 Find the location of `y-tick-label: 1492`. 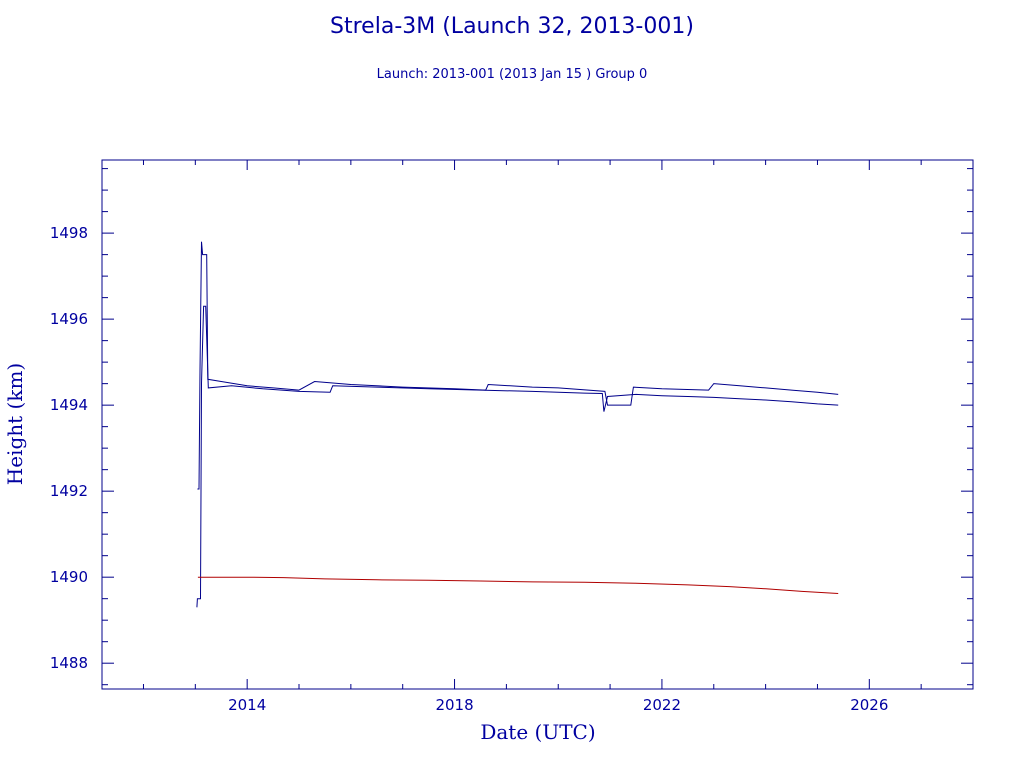

y-tick-label: 1492 is located at coordinates (69, 491).